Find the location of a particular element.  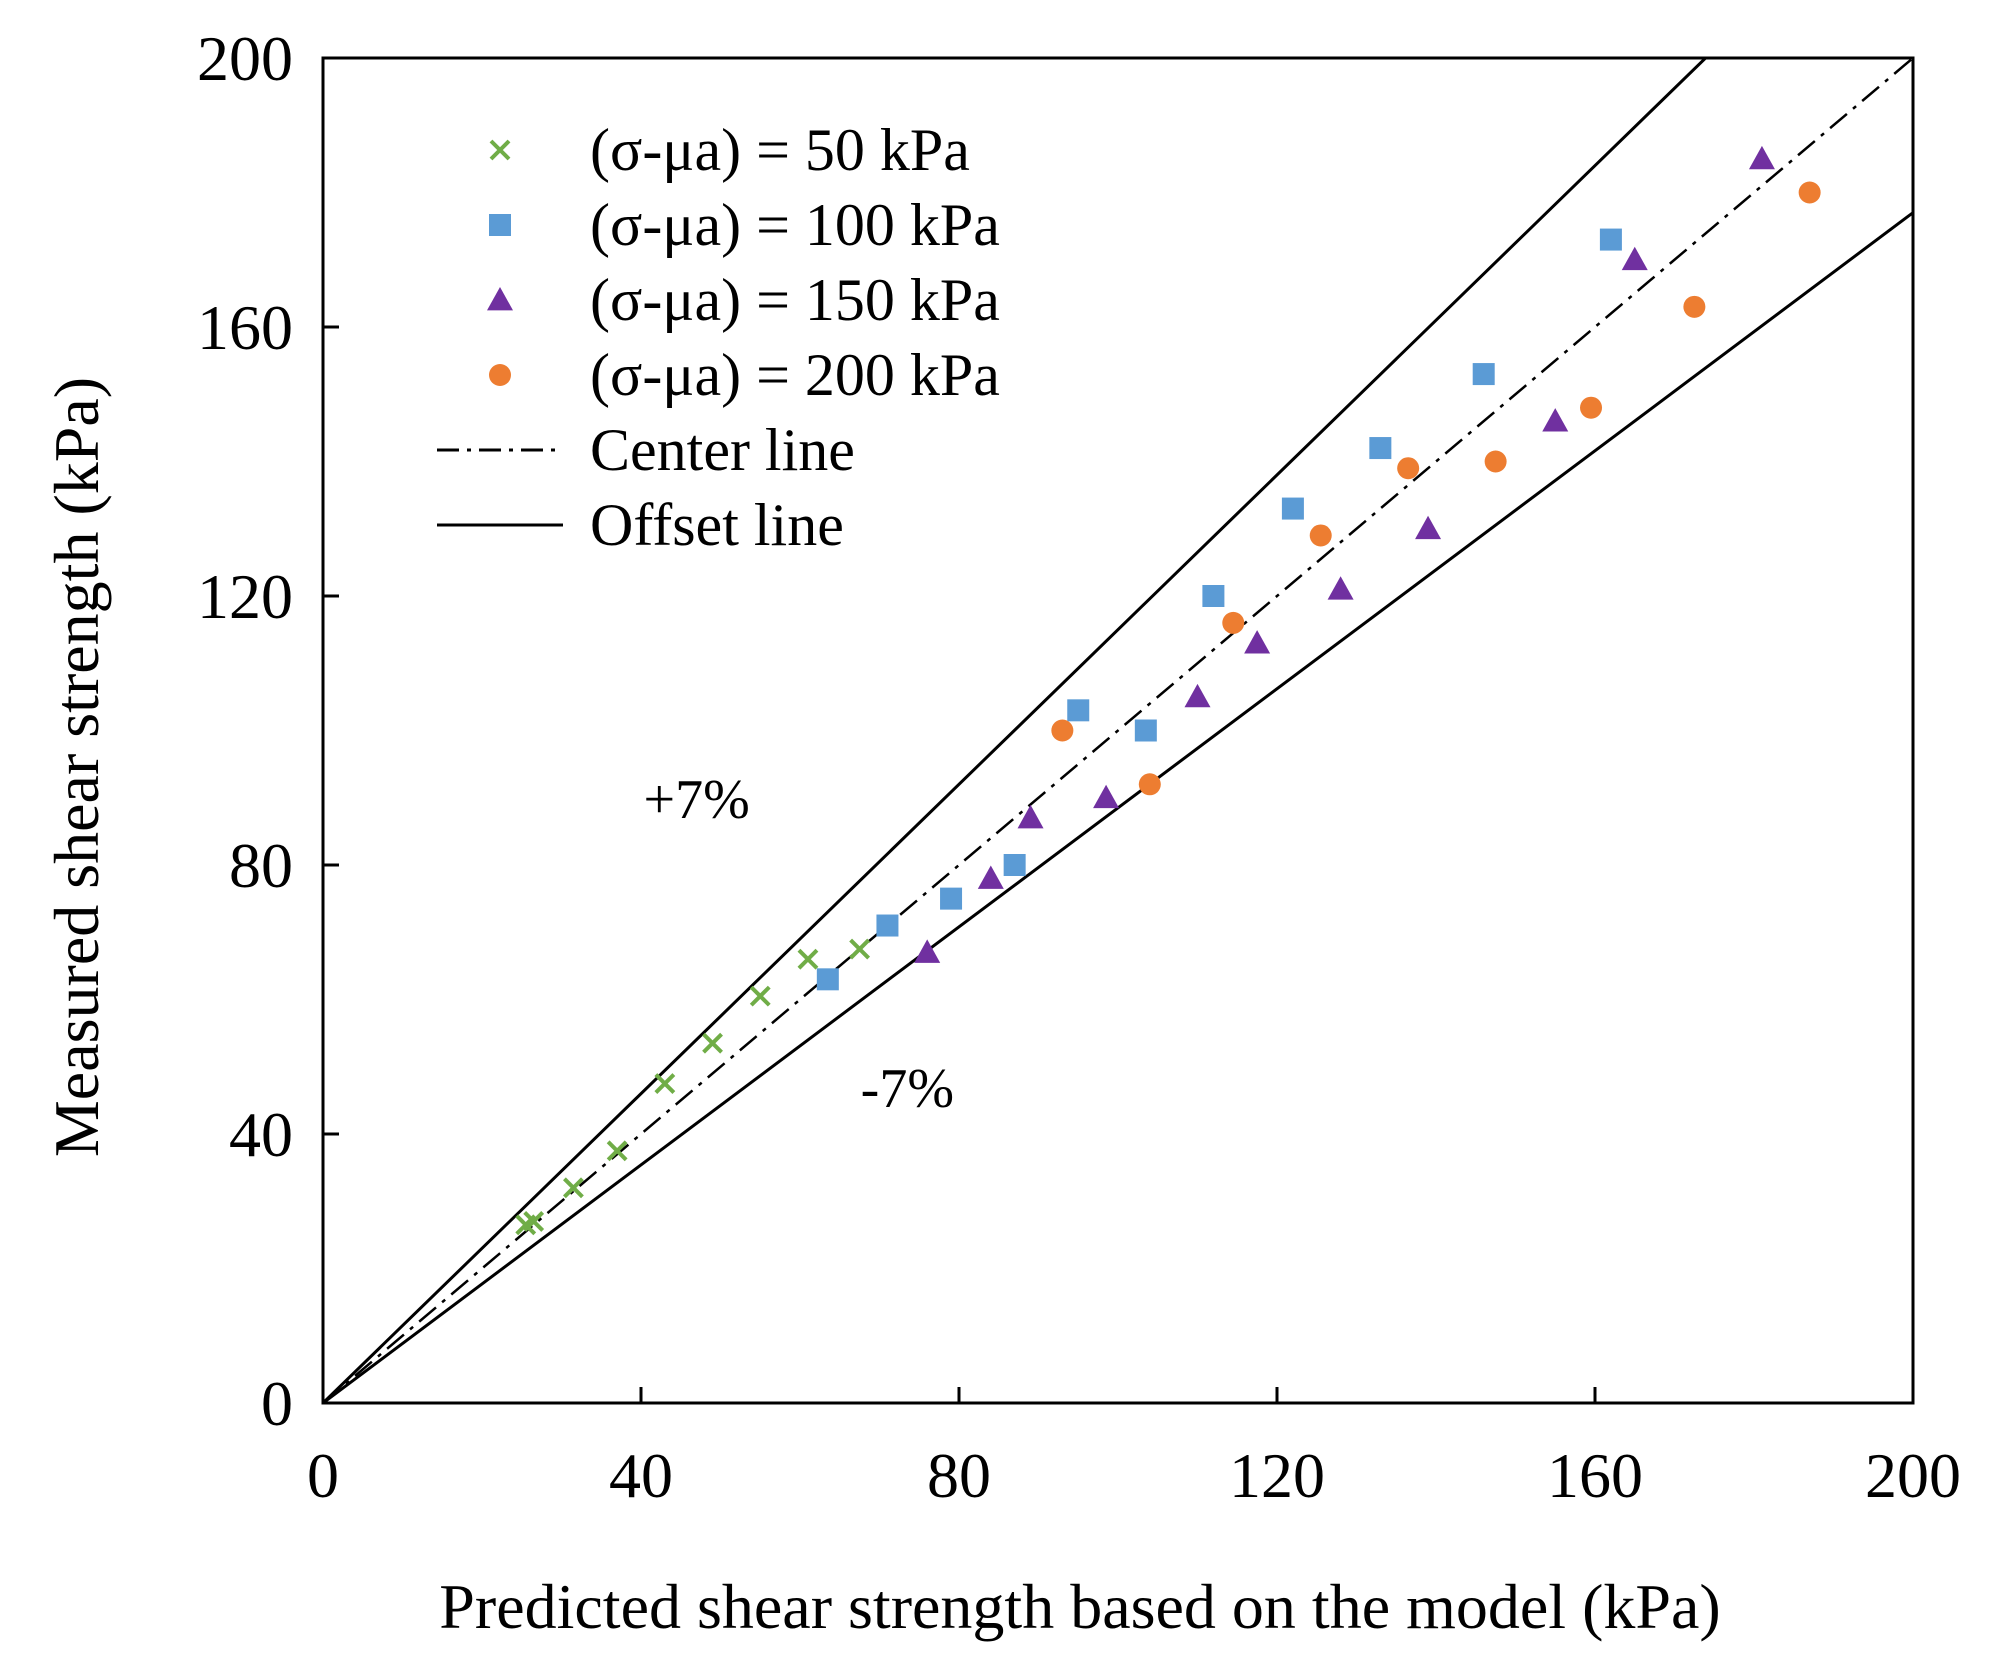

y-tick-label: 120 is located at coordinates (245, 596).